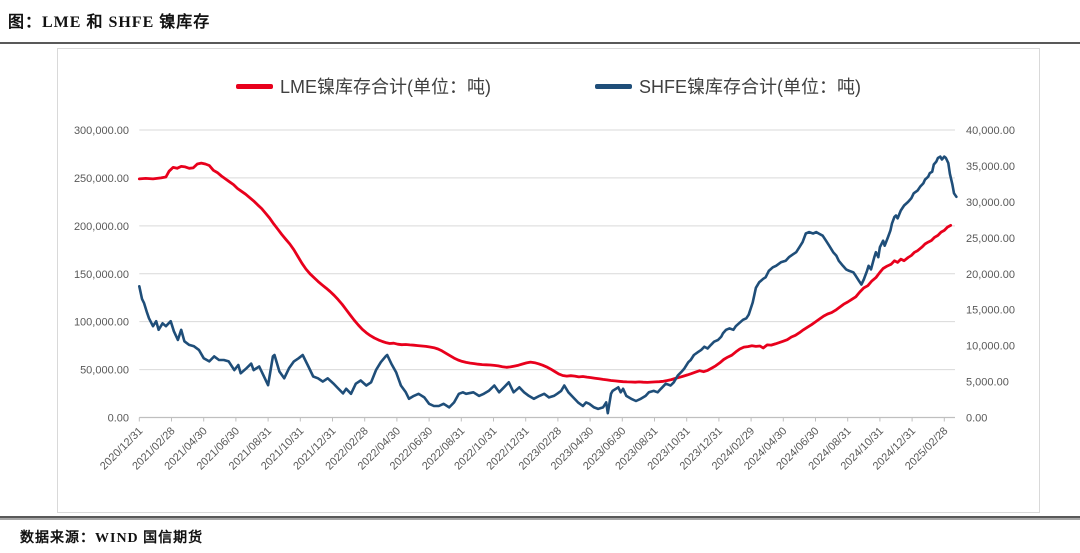 The image size is (1080, 553). Describe the element at coordinates (990, 131) in the screenshot. I see `y-axis-tick-label-right: 40,000.00` at that location.